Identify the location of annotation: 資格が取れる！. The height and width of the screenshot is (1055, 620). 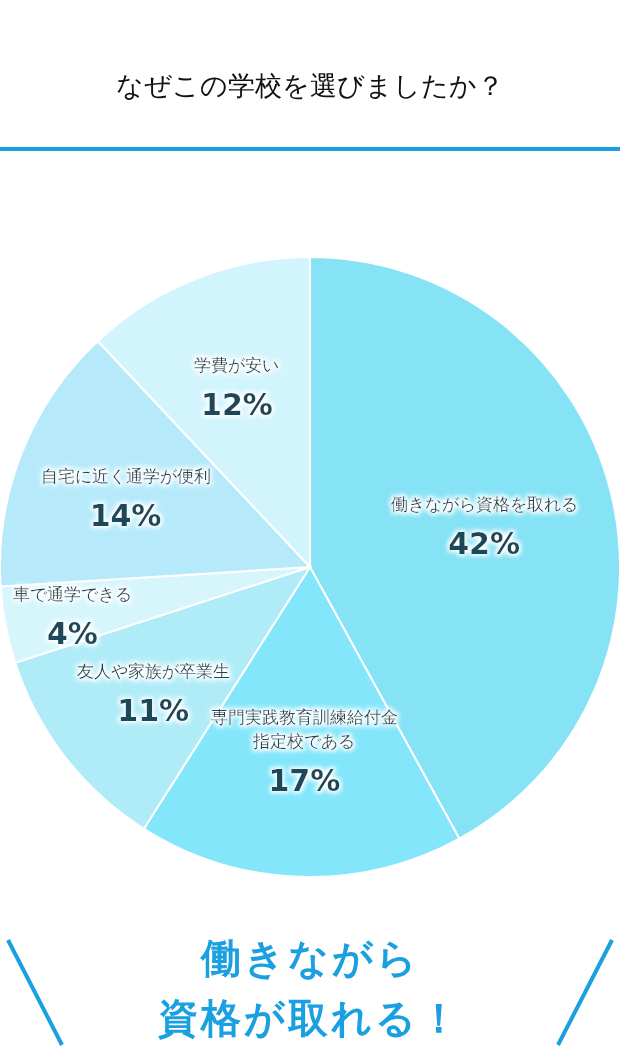
(310, 1018).